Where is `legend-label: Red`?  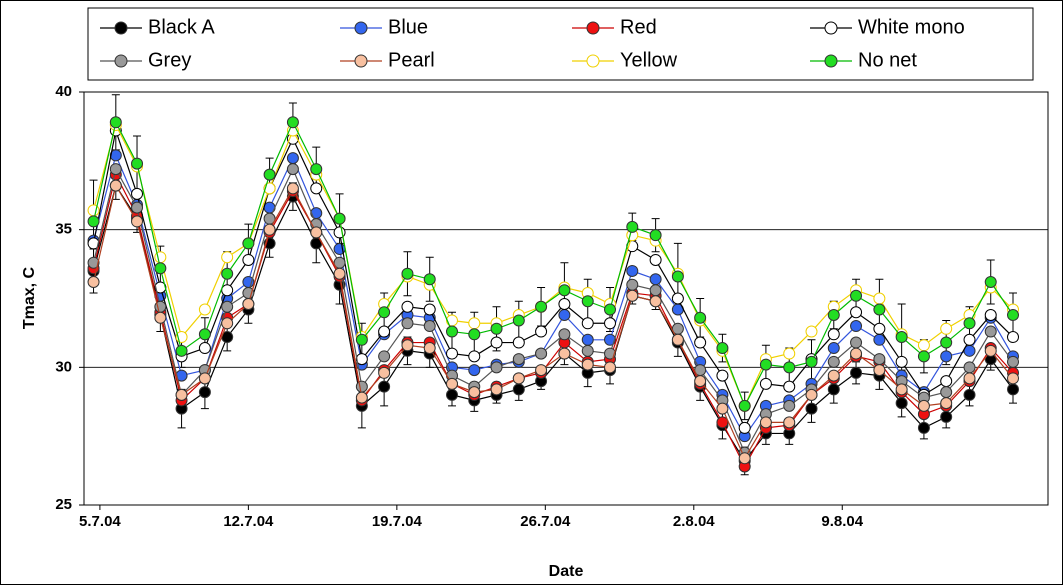
legend-label: Red is located at coordinates (638, 27).